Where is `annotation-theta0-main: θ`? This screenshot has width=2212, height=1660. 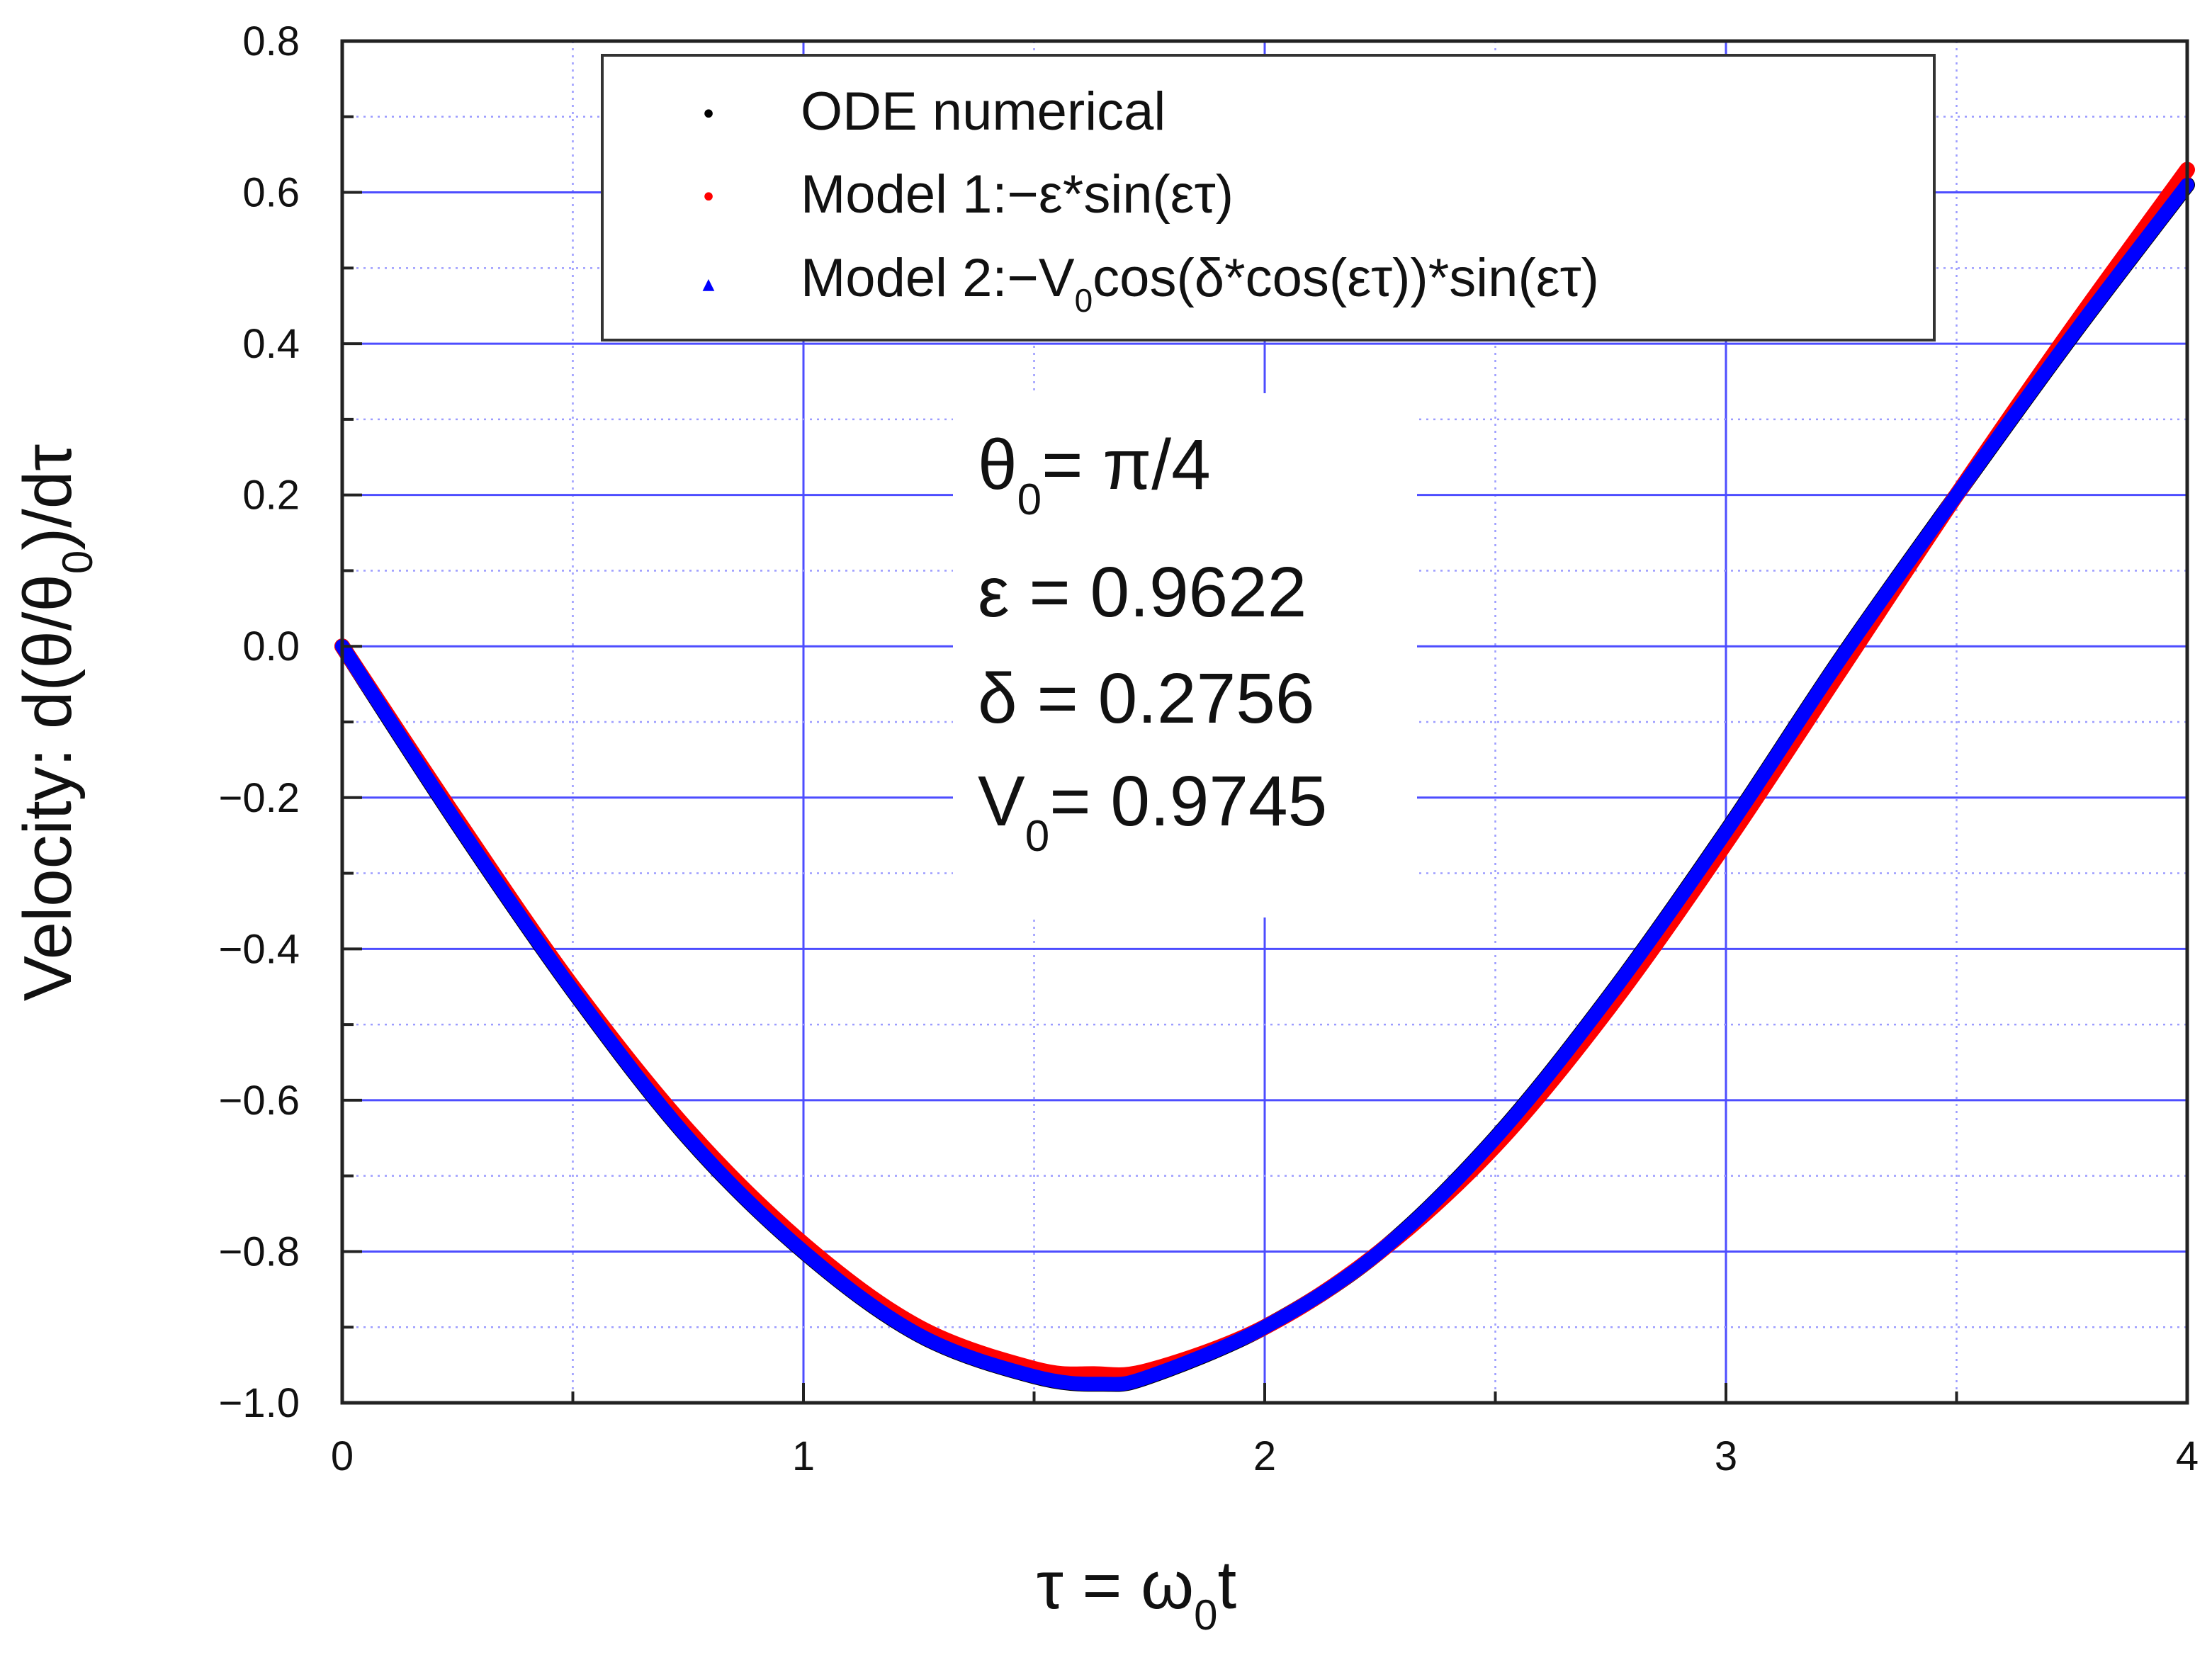 annotation-theta0-main: θ is located at coordinates (998, 465).